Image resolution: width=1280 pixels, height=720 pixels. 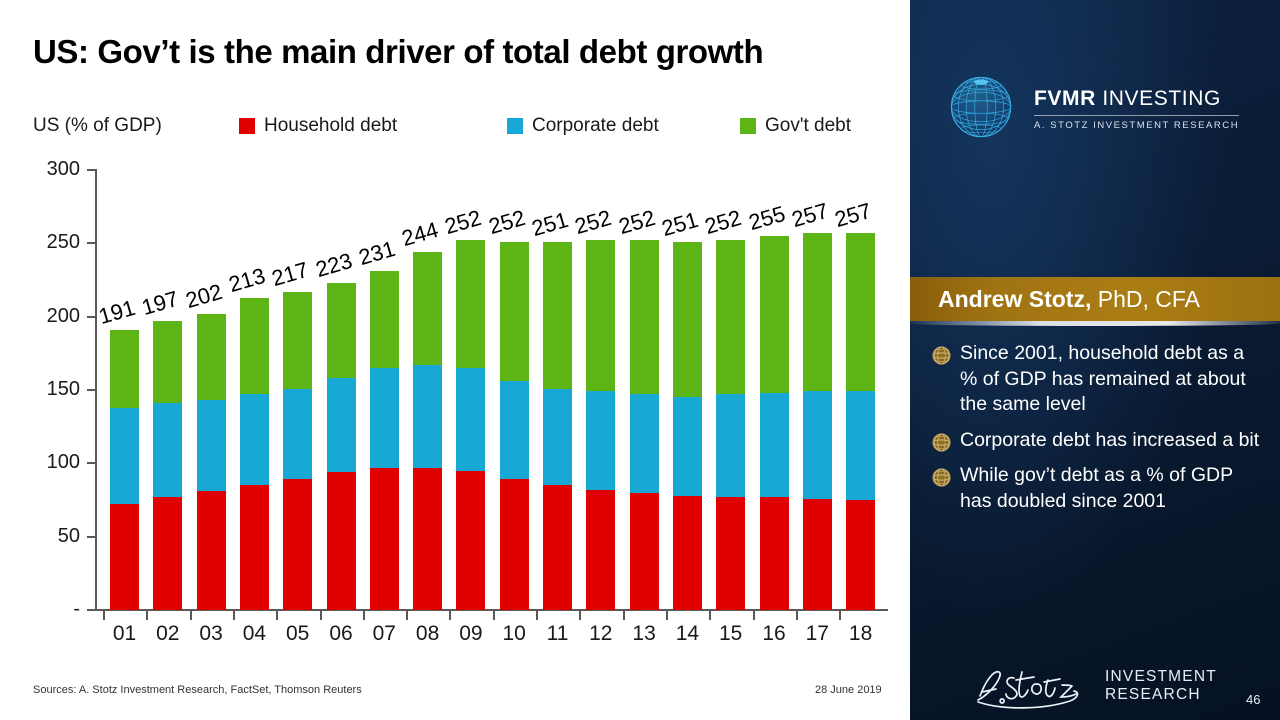 I want to click on bottom-logo-line1: INVESTMENT, so click(x=1161, y=676).